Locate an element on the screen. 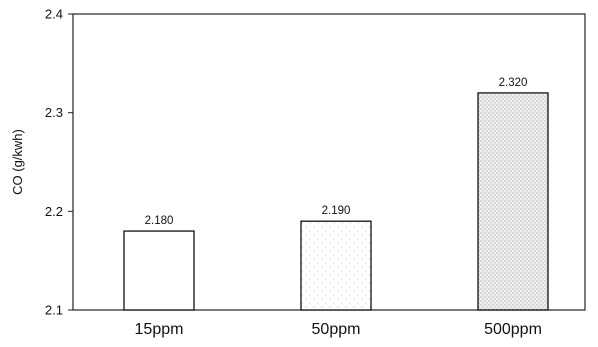 The width and height of the screenshot is (598, 347). y-tick-label: 2.2 is located at coordinates (54, 211).